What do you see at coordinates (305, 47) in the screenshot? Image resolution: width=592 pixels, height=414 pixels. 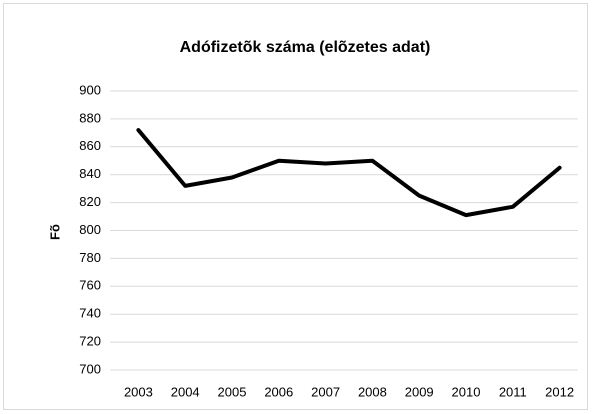 I see `chart-title: Adófizetõk száma (elõzetes adat)` at bounding box center [305, 47].